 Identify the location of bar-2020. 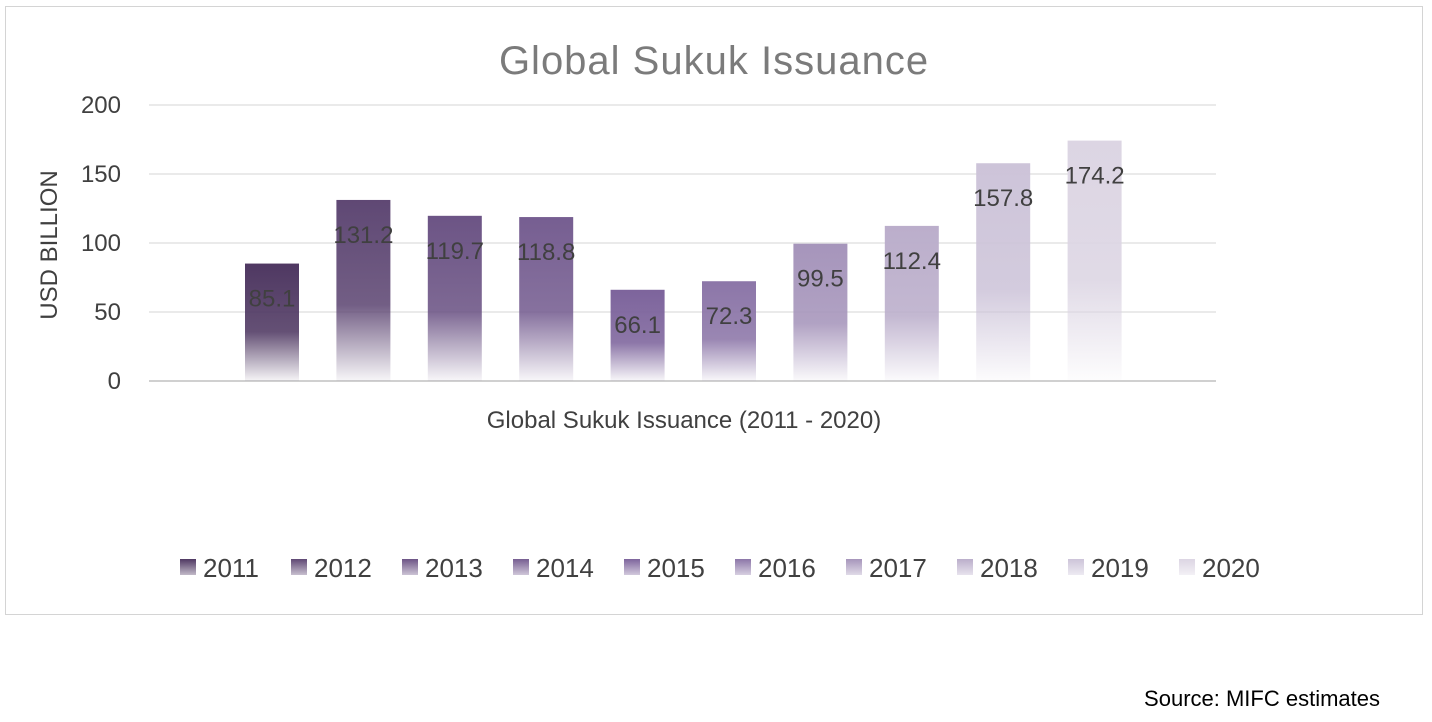
(1094, 260).